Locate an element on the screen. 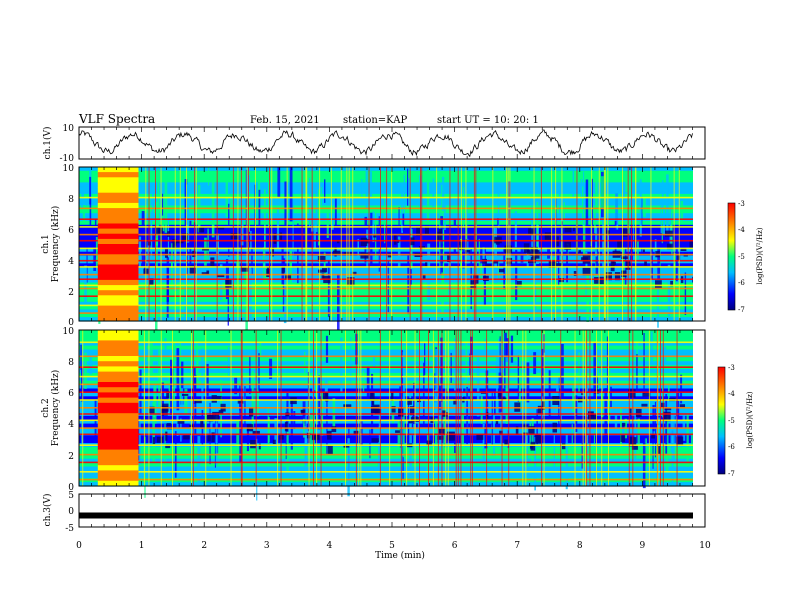 This screenshot has width=792, height=612. x-tick-label: 2 is located at coordinates (204, 546).